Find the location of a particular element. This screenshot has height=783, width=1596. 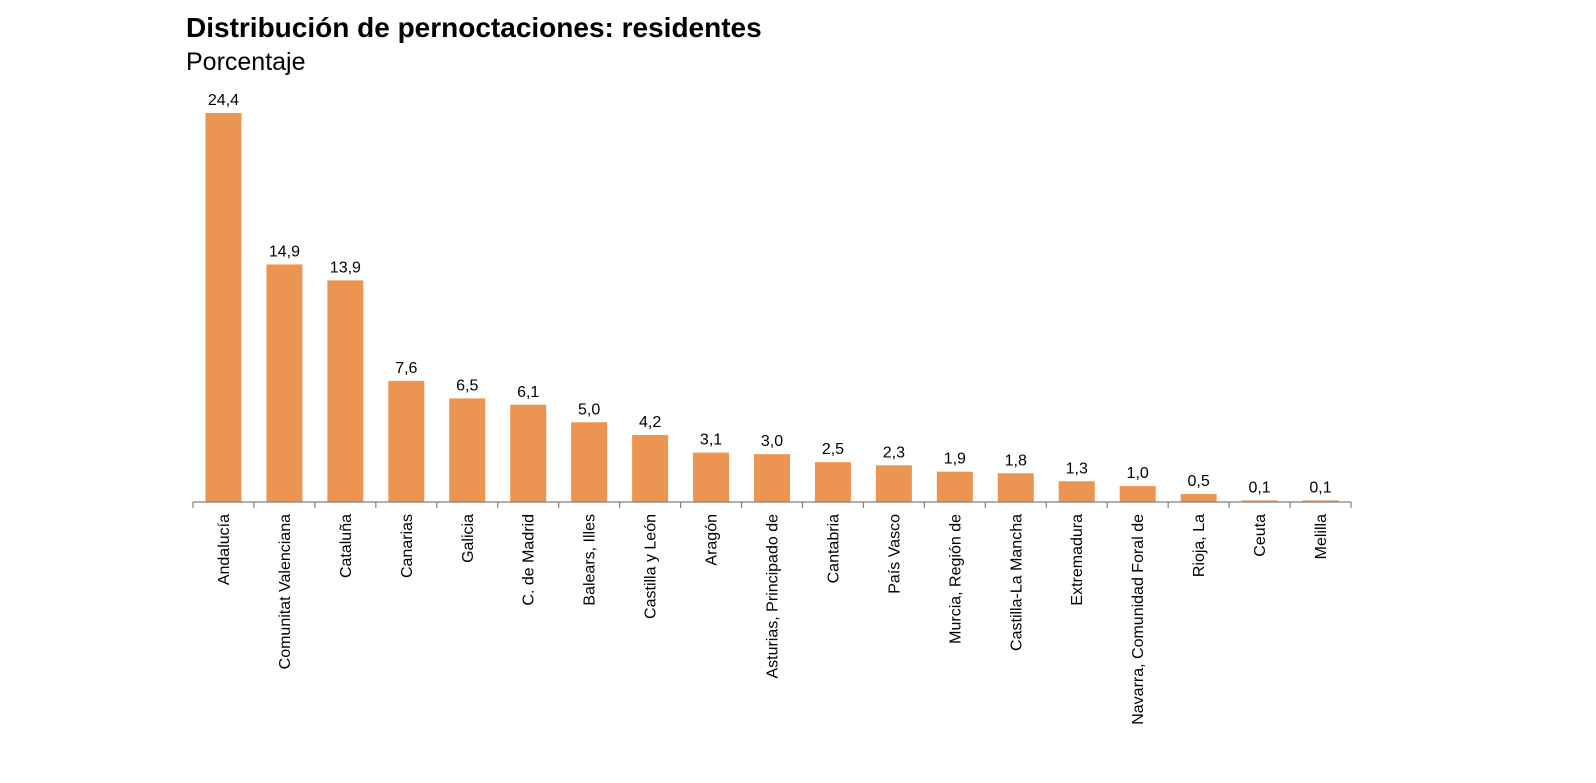

data-label: 24,4 is located at coordinates (223, 100).